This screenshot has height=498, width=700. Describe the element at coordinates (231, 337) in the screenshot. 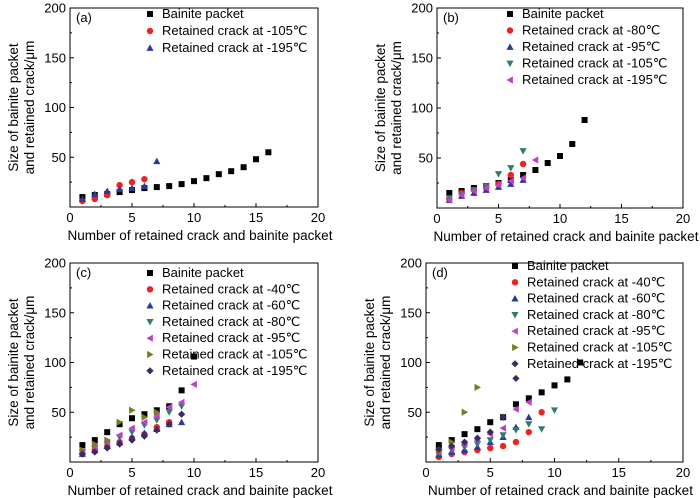

I see `legend-label: Retained crack at -95℃` at that location.